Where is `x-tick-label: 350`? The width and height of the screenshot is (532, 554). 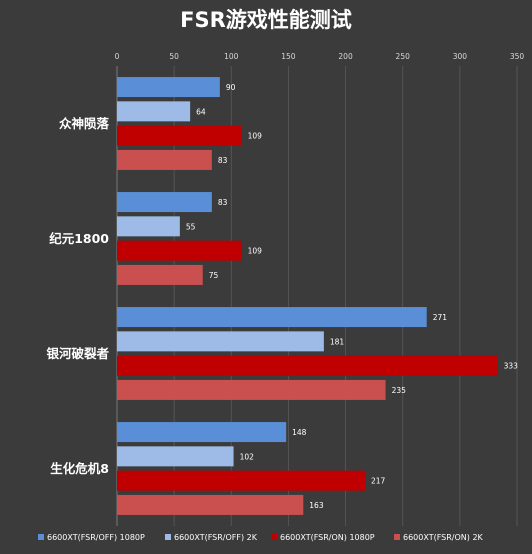
x-tick-label: 350 is located at coordinates (517, 56).